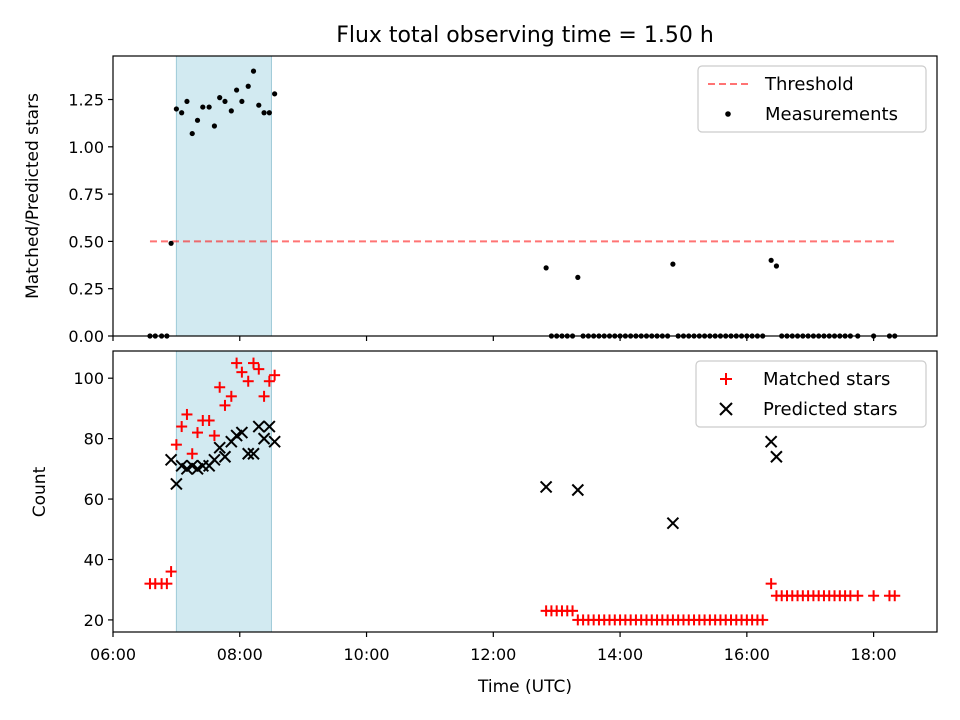 The height and width of the screenshot is (720, 960). I want to click on x-tick-label: 06:00, so click(113, 654).